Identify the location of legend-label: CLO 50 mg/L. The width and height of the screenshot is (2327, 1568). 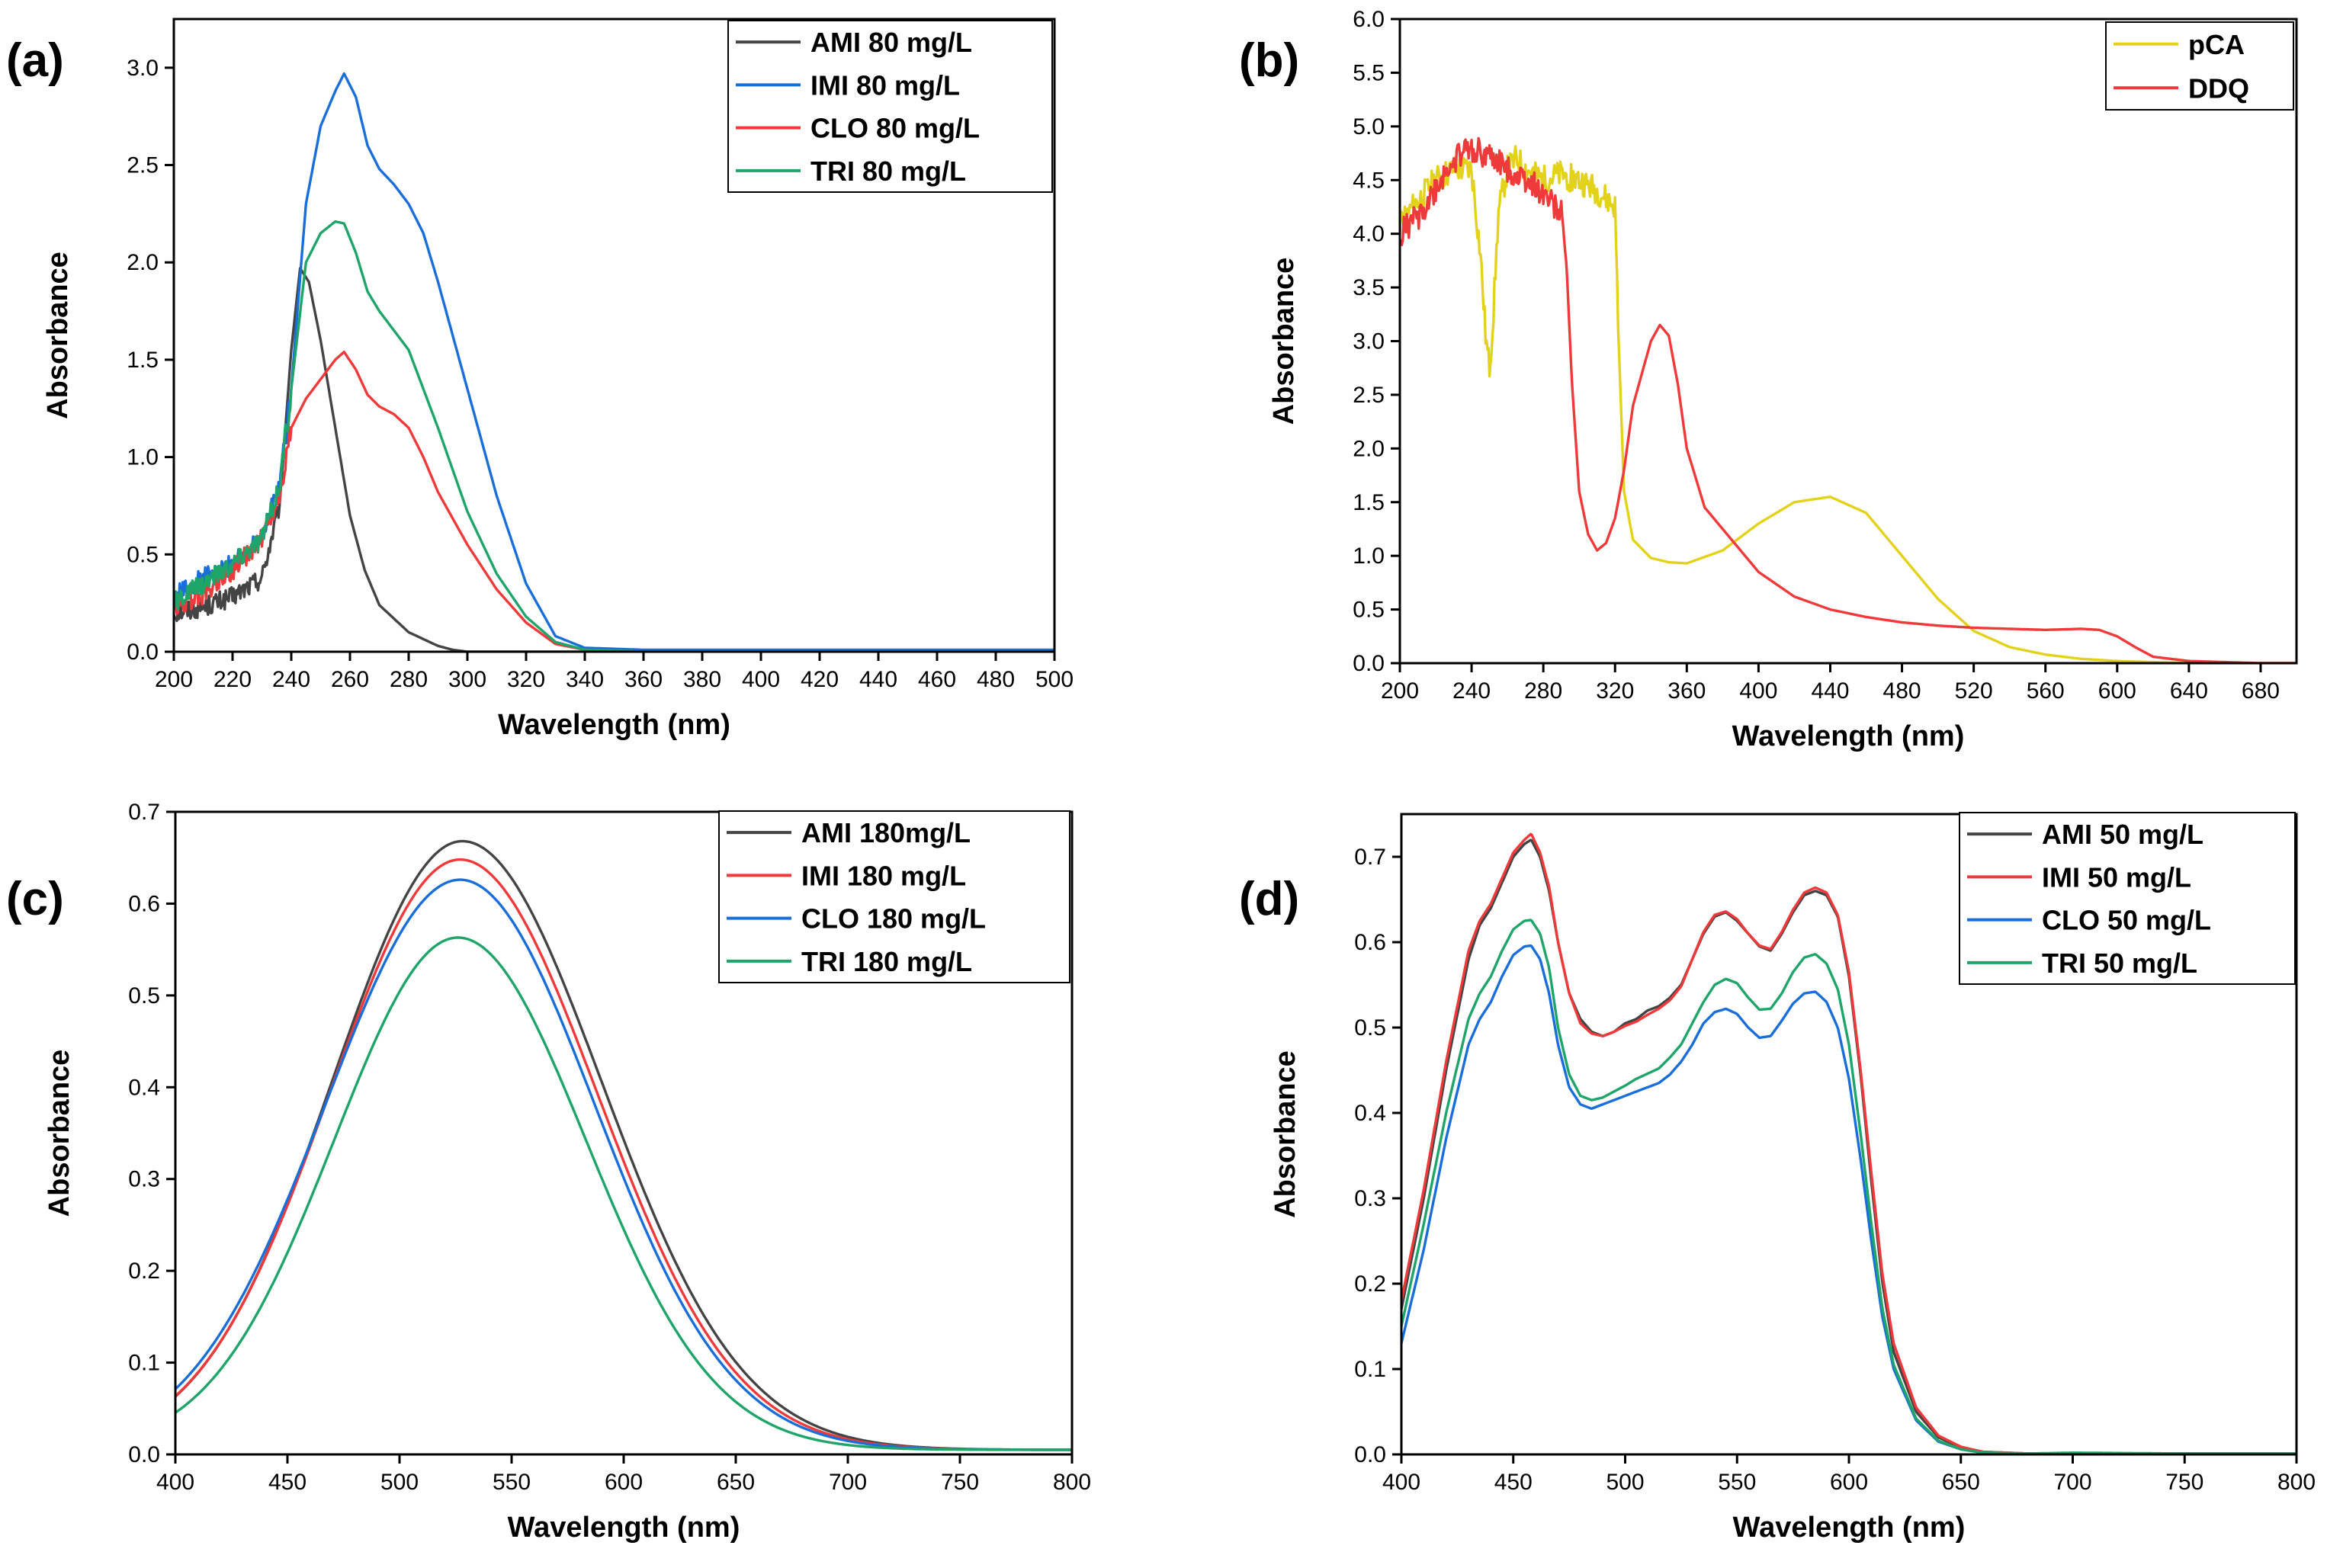
(2126, 920).